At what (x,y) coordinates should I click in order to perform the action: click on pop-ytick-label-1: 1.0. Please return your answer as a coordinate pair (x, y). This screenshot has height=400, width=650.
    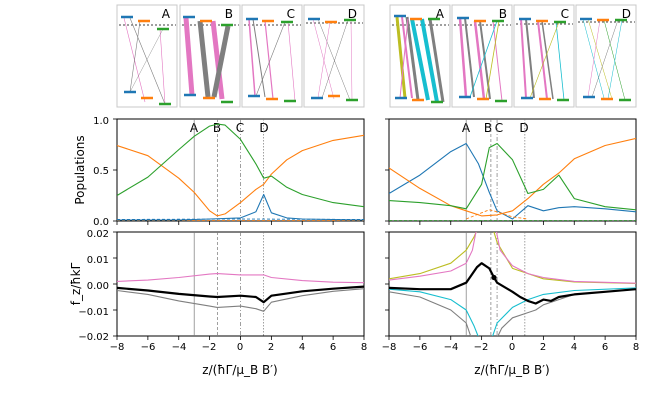
    Looking at the image, I should click on (101, 121).